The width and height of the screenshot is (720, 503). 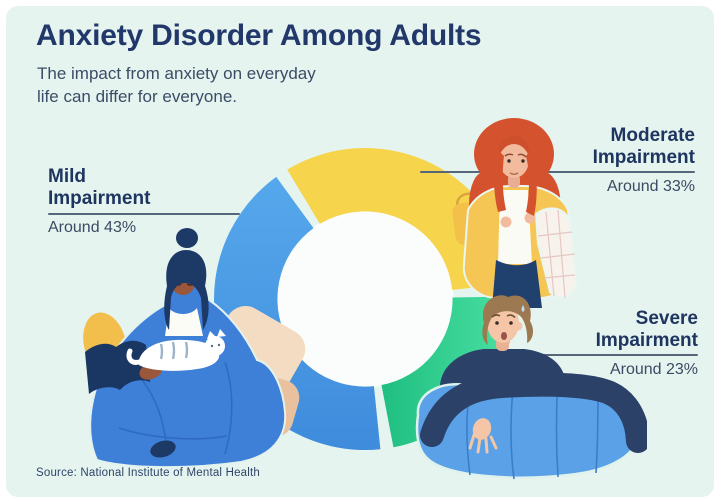 I want to click on illustration-moderate-person, so click(x=515, y=213).